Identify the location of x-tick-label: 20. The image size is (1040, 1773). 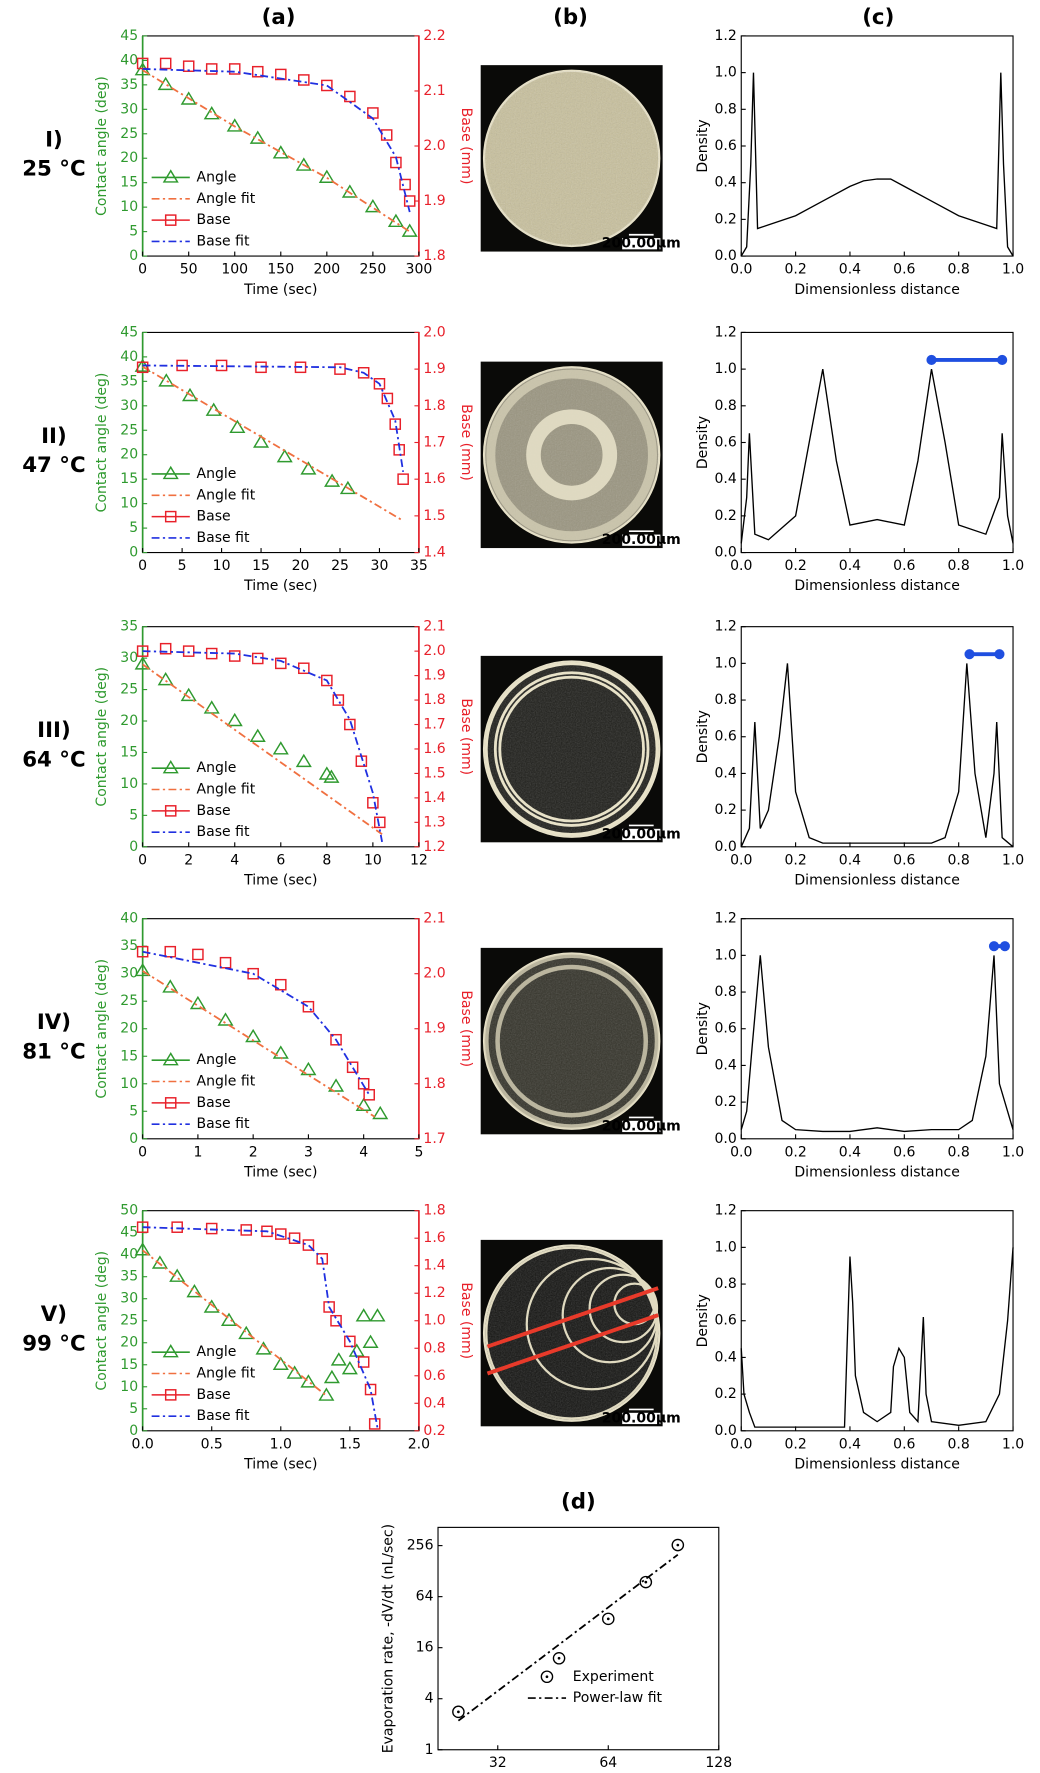
(301, 566).